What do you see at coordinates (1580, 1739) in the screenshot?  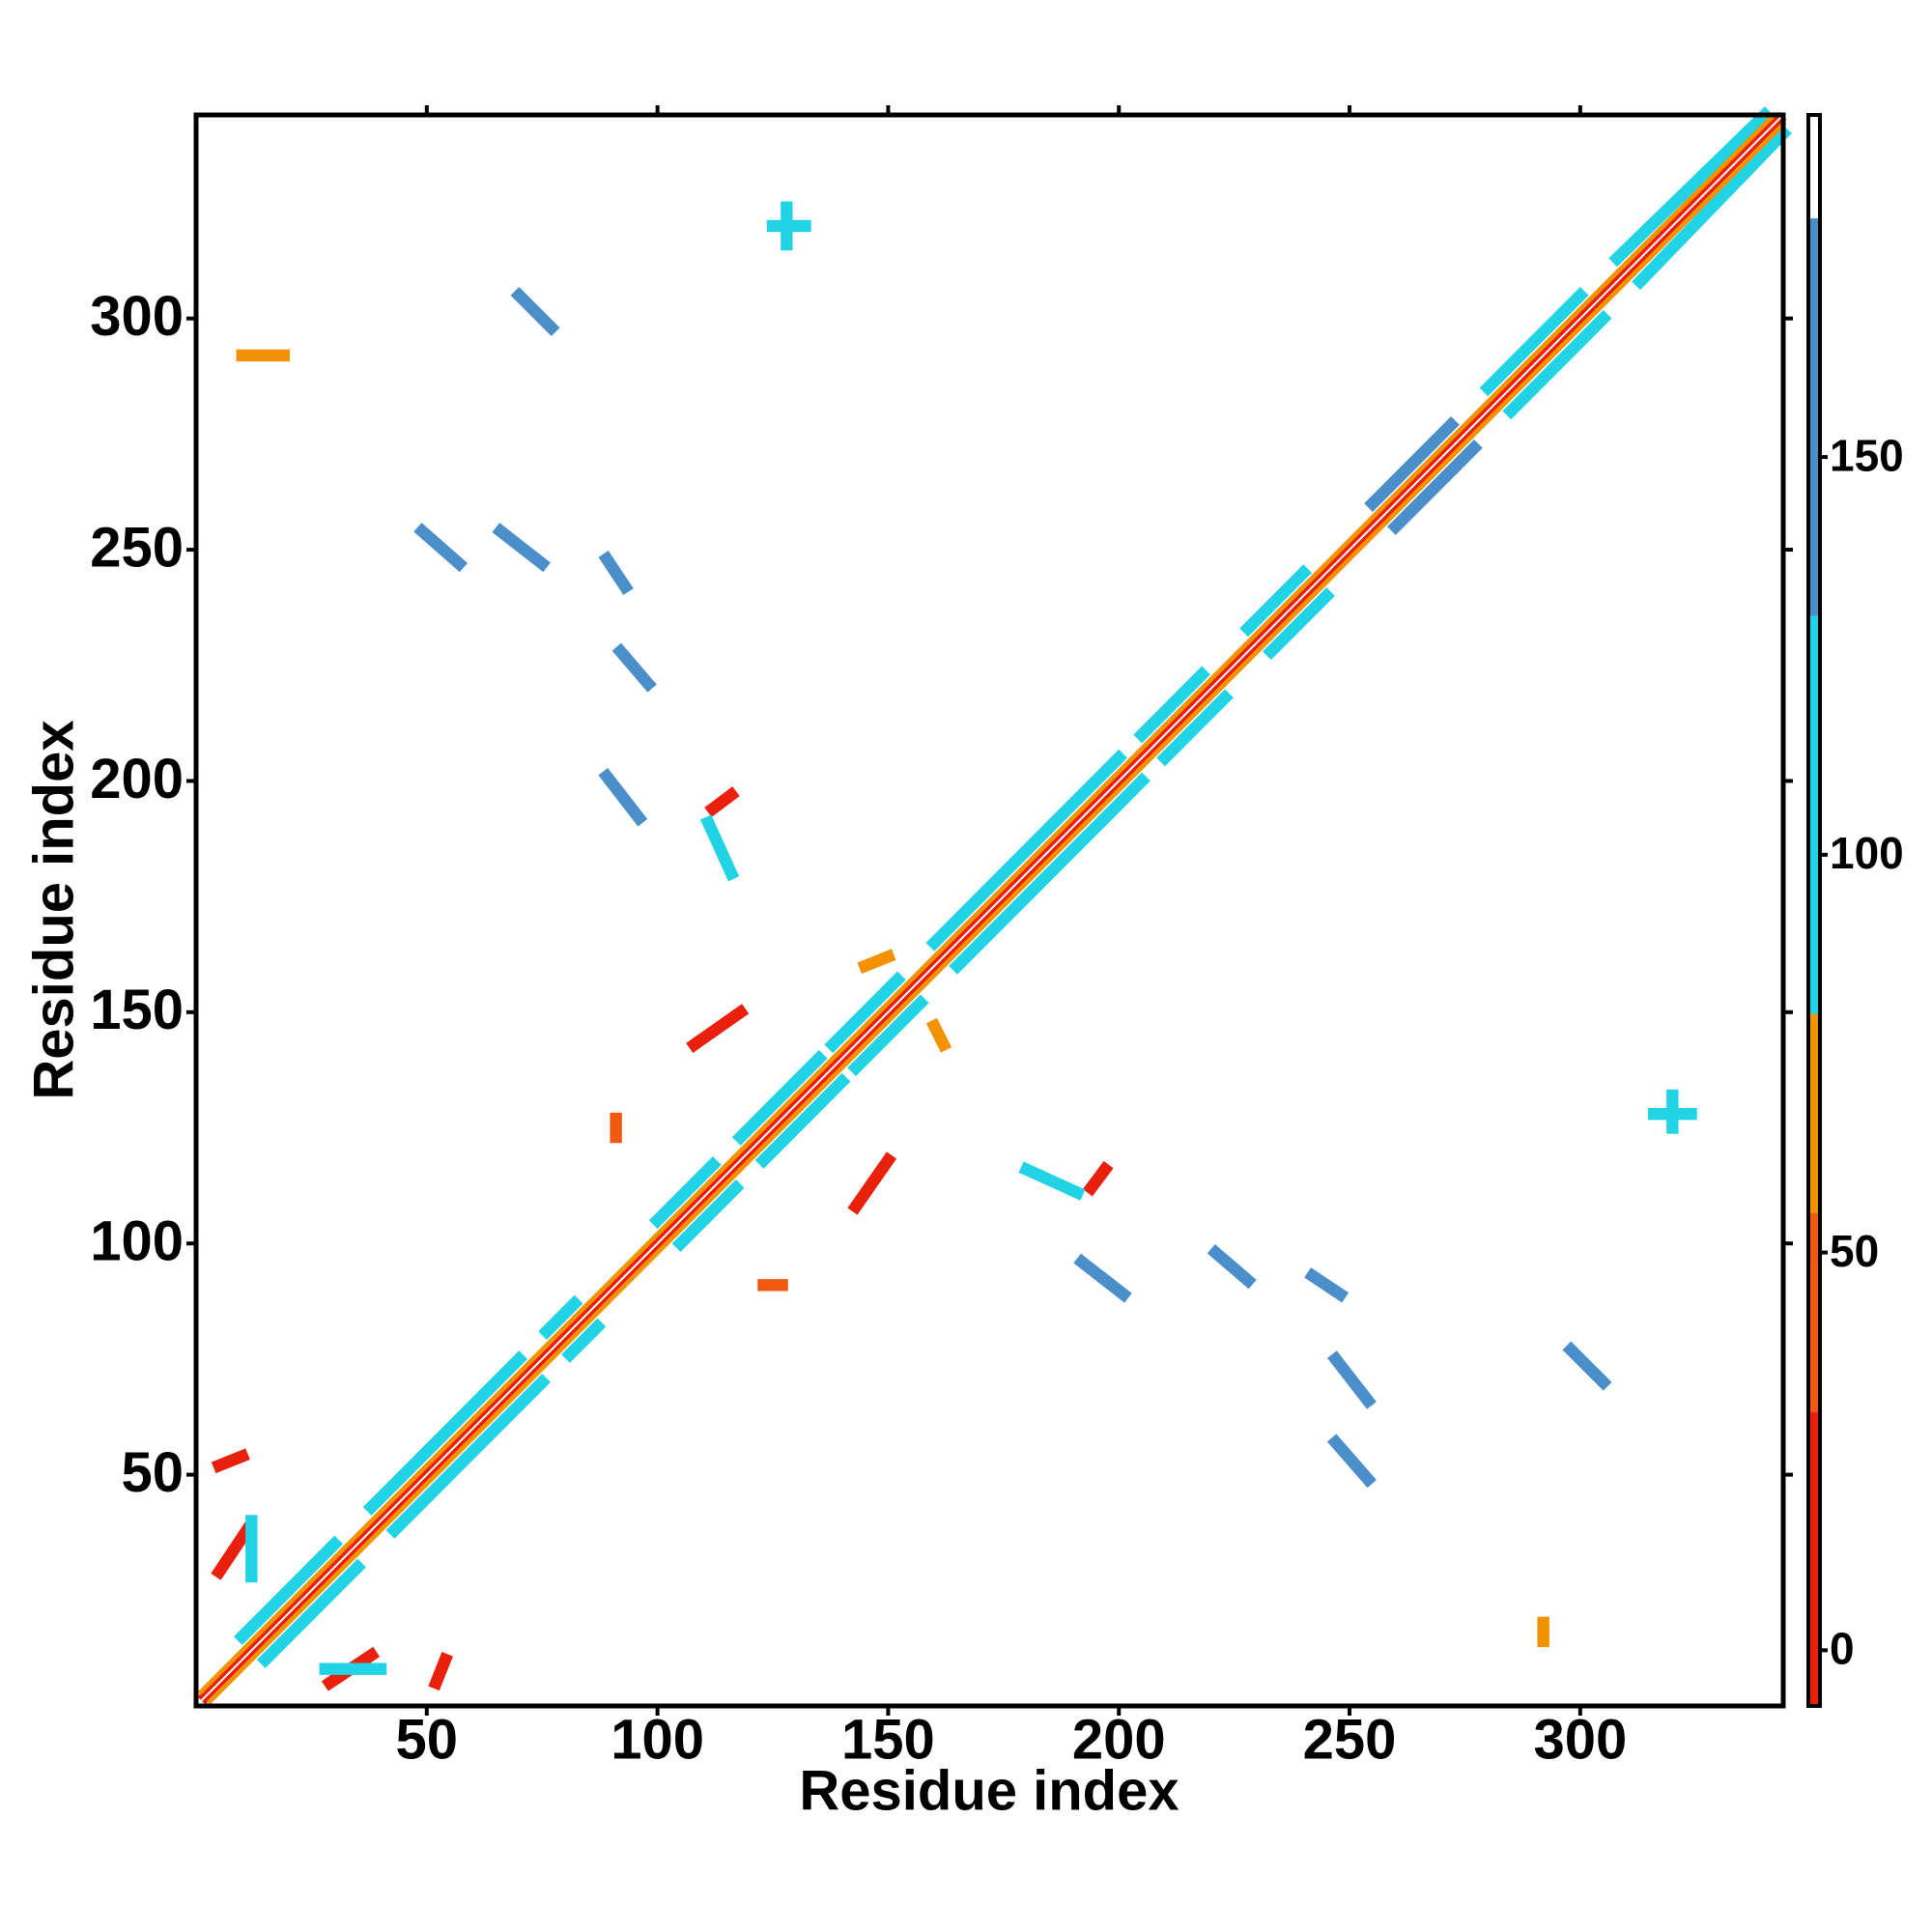 I see `x-tick-label: 300` at bounding box center [1580, 1739].